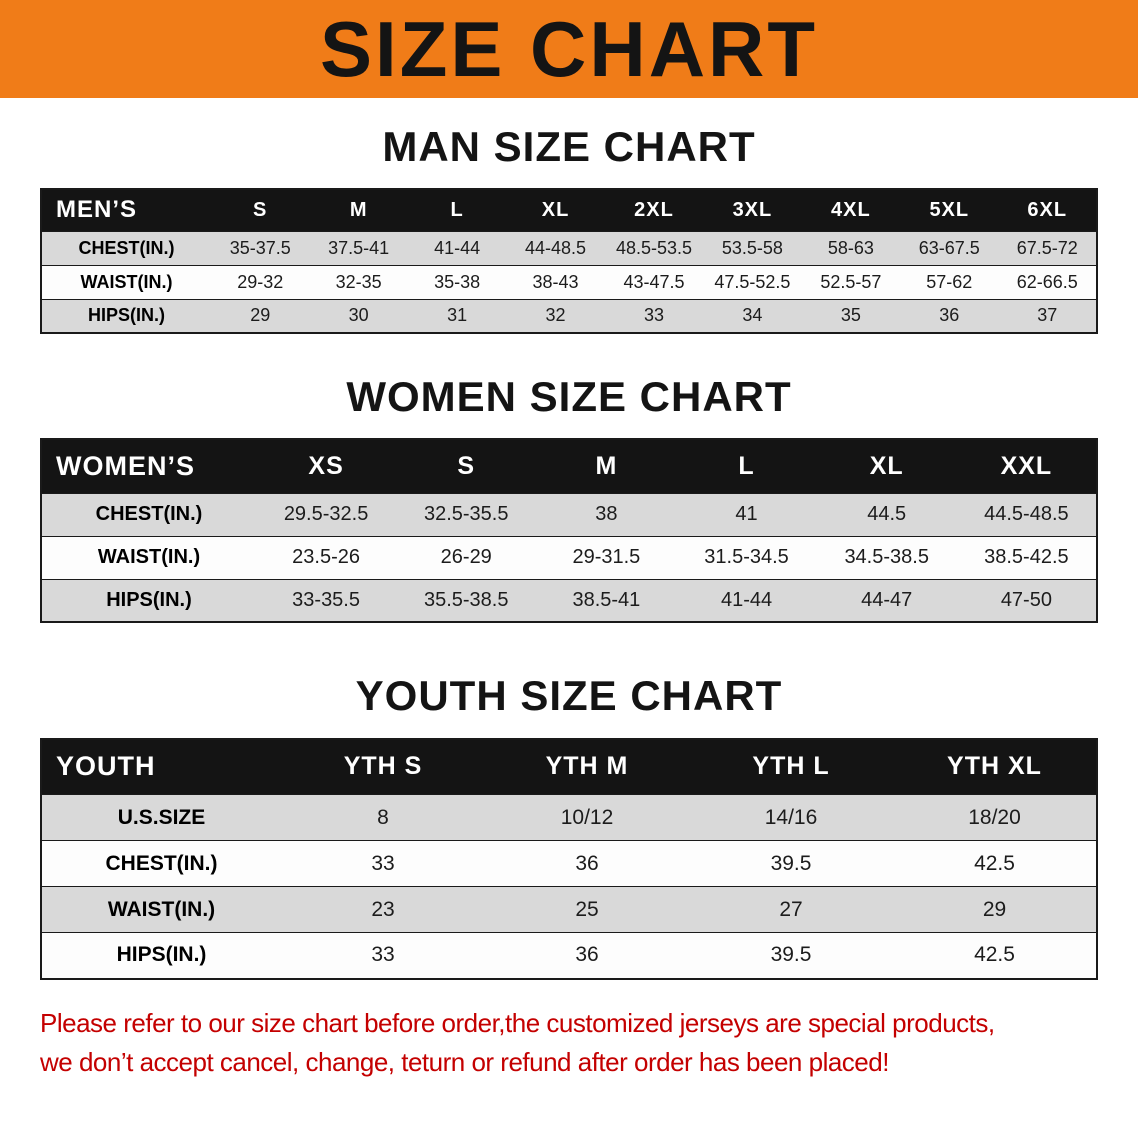 This screenshot has width=1138, height=1132. What do you see at coordinates (161, 863) in the screenshot?
I see `row-label: CHEST(IN.)` at bounding box center [161, 863].